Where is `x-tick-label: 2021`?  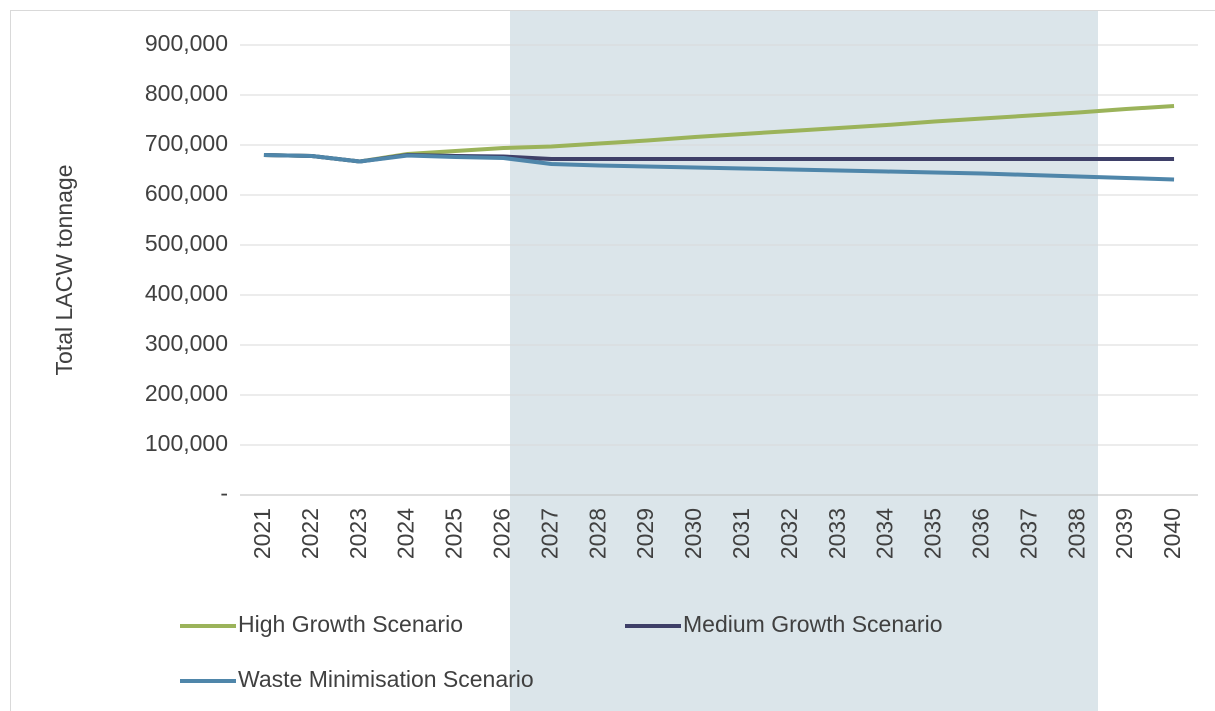
x-tick-label: 2021 is located at coordinates (262, 533).